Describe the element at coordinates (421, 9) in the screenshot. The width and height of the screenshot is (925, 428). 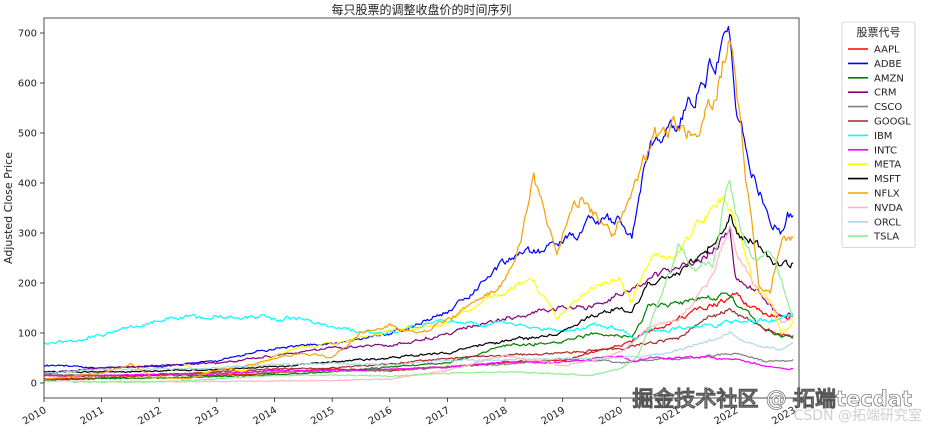
I see `chart-title: 每只股票的调整收盘价的时间序列` at that location.